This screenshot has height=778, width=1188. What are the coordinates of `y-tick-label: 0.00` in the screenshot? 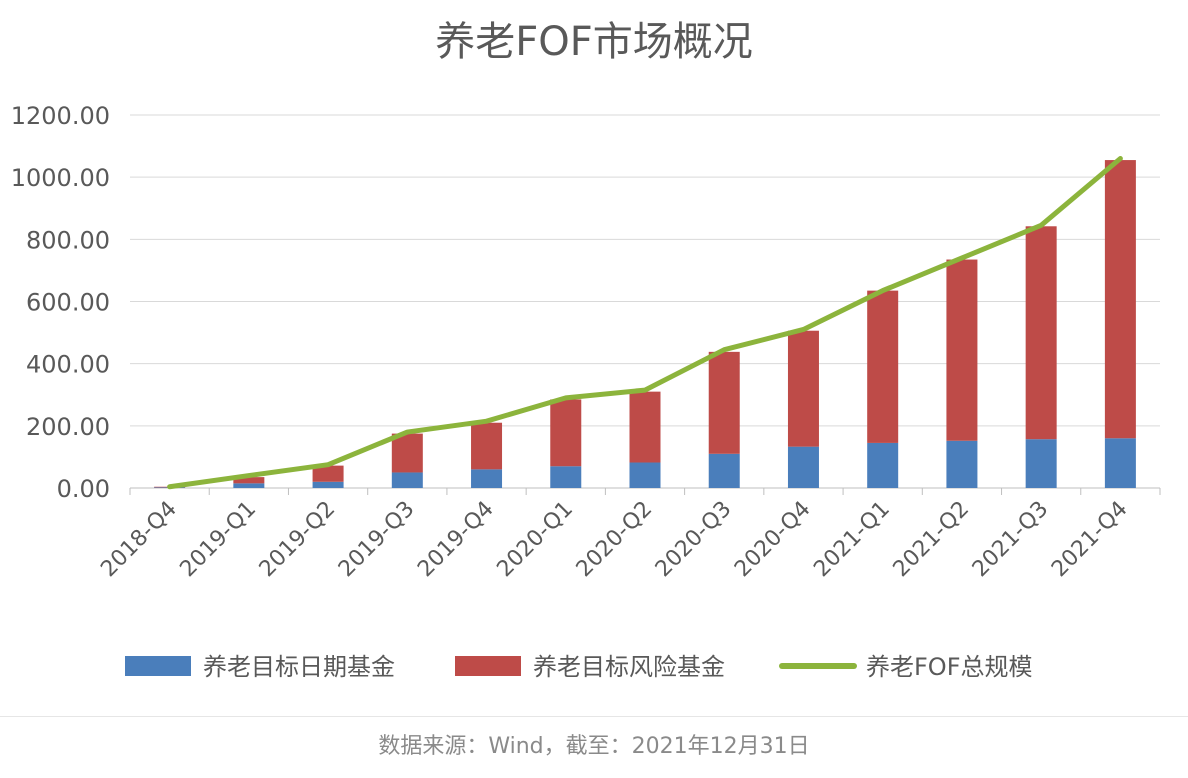 It's located at (83, 489).